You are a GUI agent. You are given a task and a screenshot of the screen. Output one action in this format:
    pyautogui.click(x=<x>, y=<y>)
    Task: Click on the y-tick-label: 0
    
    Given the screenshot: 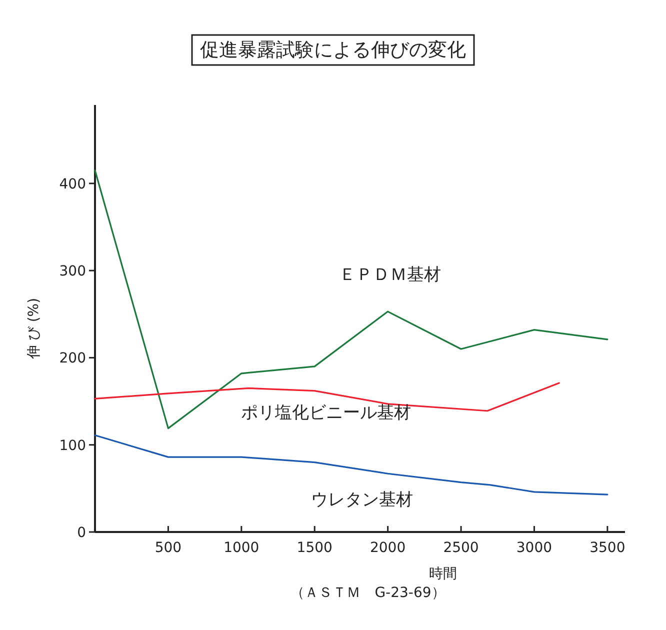 What is the action you would take?
    pyautogui.click(x=81, y=533)
    